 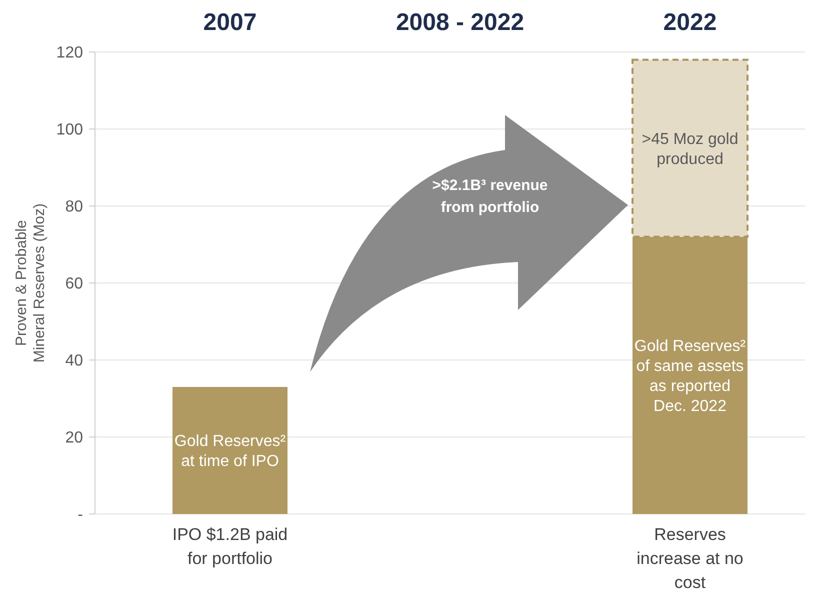 I want to click on y-tick-label: -, so click(x=80, y=515).